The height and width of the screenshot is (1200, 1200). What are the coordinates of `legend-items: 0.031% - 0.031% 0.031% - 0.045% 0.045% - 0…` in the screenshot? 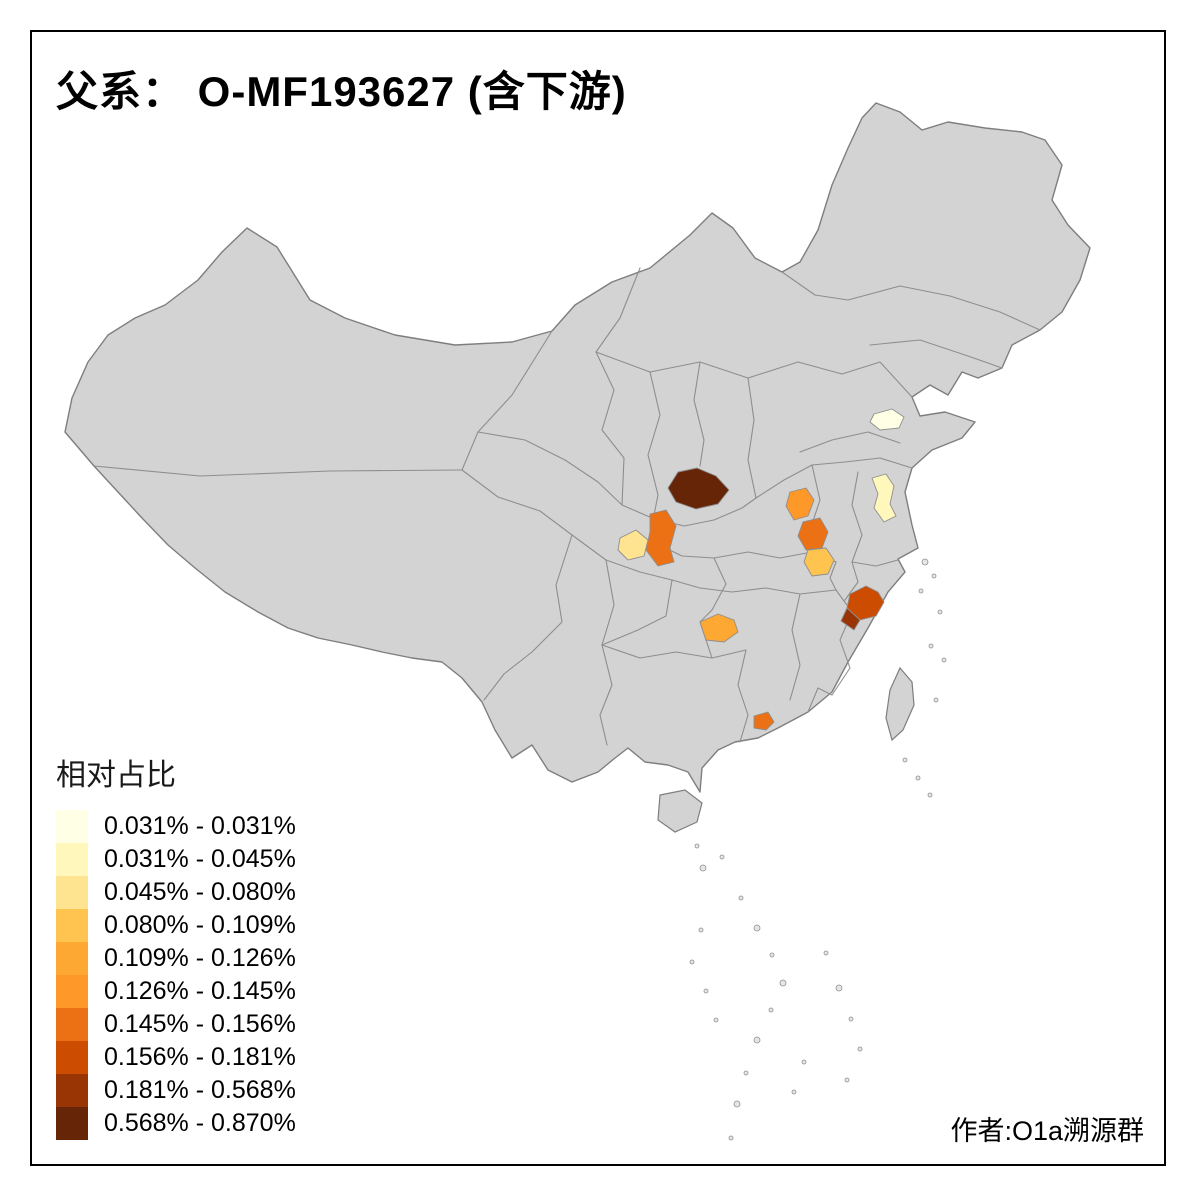 It's located at (176, 975).